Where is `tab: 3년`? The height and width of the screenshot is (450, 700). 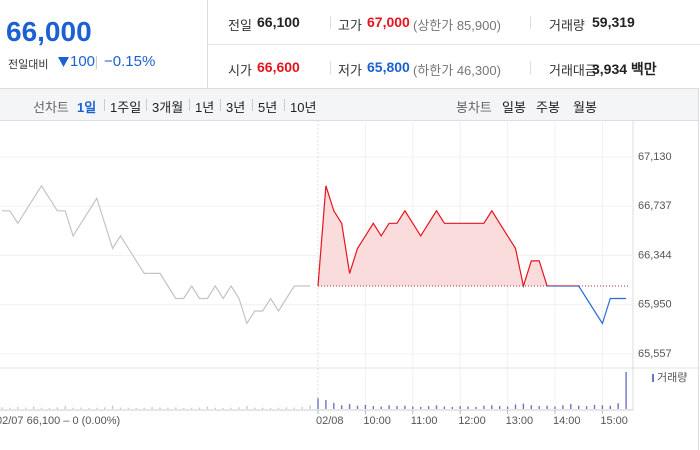 tab: 3년 is located at coordinates (236, 107).